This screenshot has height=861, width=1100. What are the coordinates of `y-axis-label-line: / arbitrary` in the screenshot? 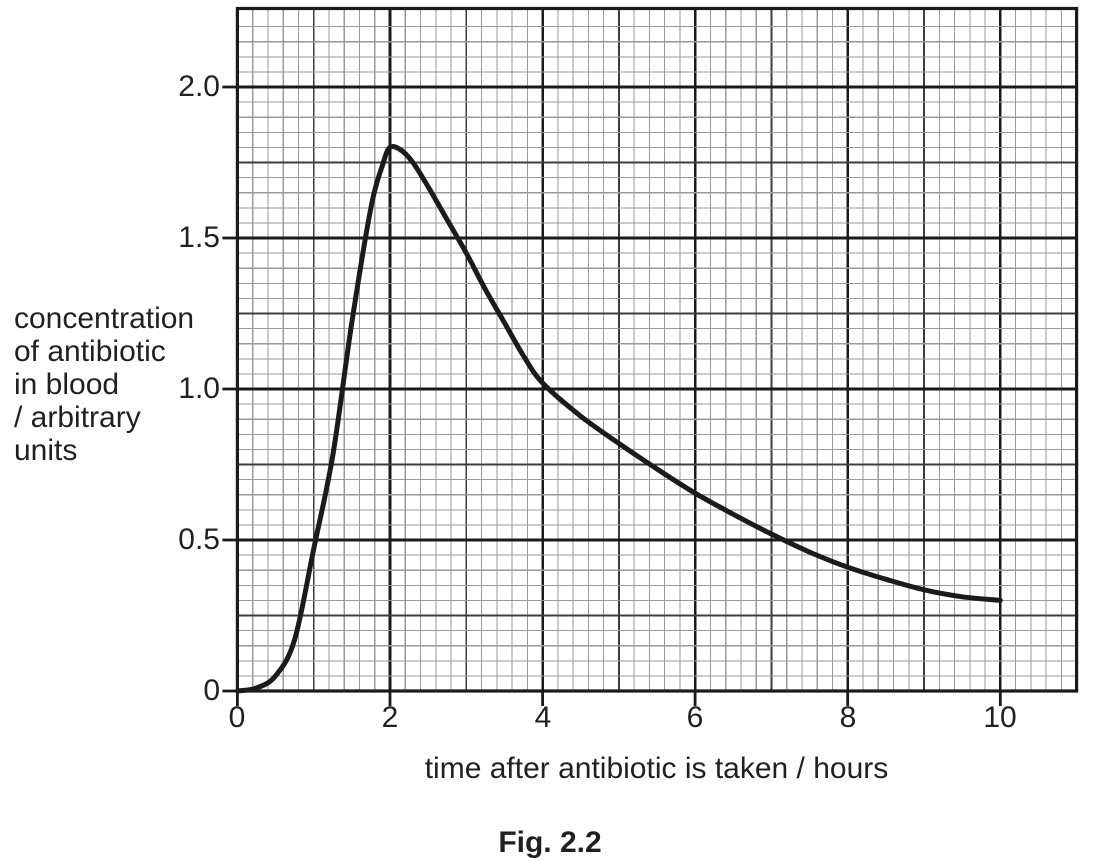 It's located at (77, 417).